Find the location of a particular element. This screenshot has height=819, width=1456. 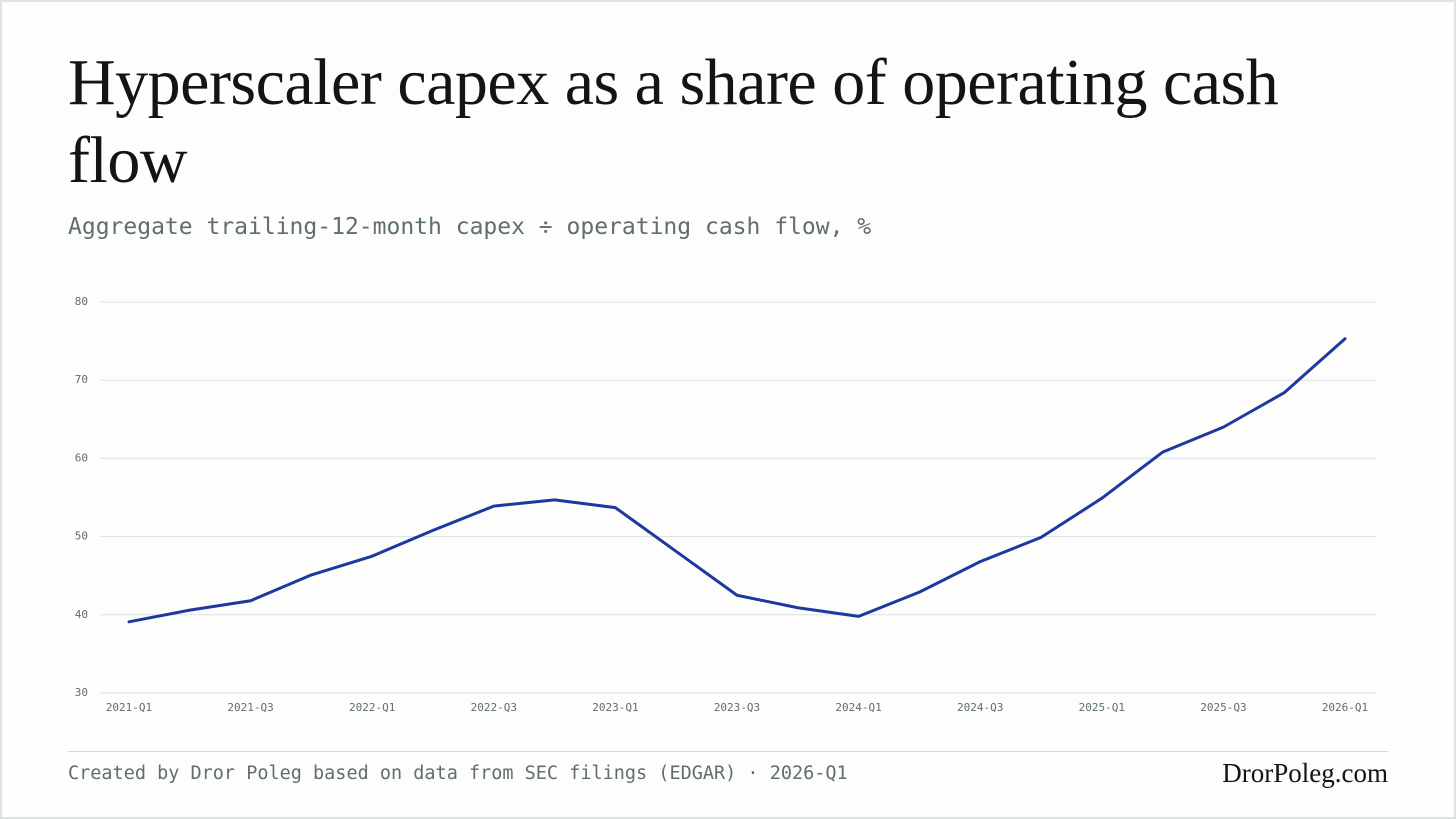

footer-rule is located at coordinates (728, 751).